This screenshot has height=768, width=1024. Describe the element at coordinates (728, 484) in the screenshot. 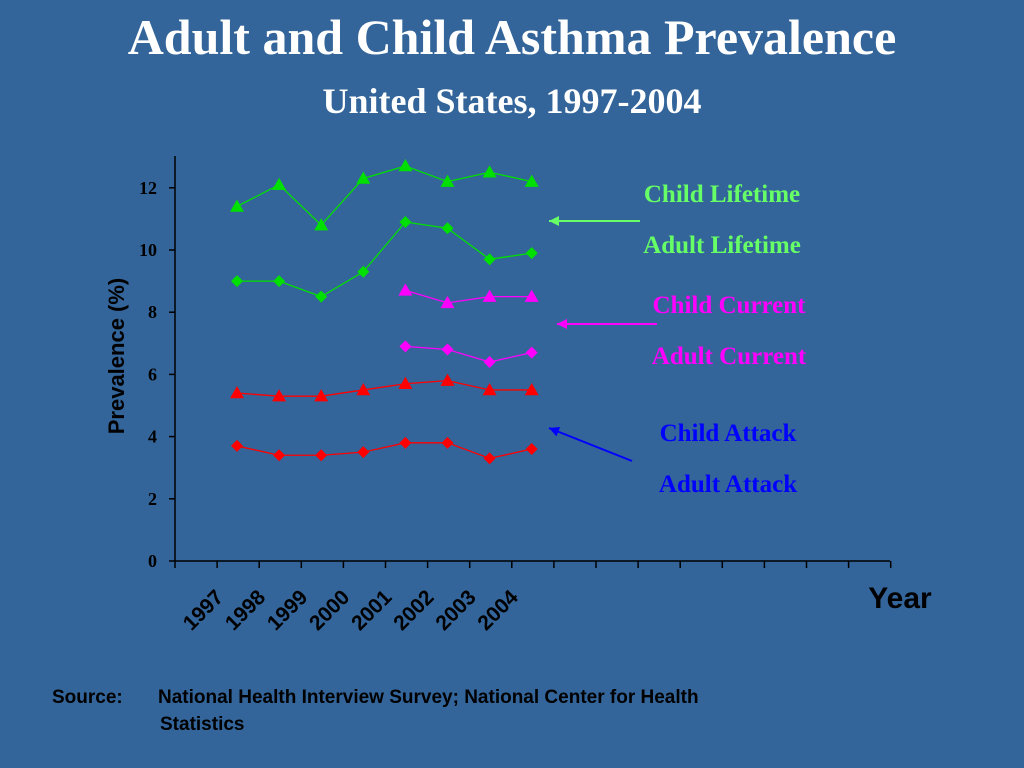

I see `legend-label-adult-attack: Adult Attack` at that location.